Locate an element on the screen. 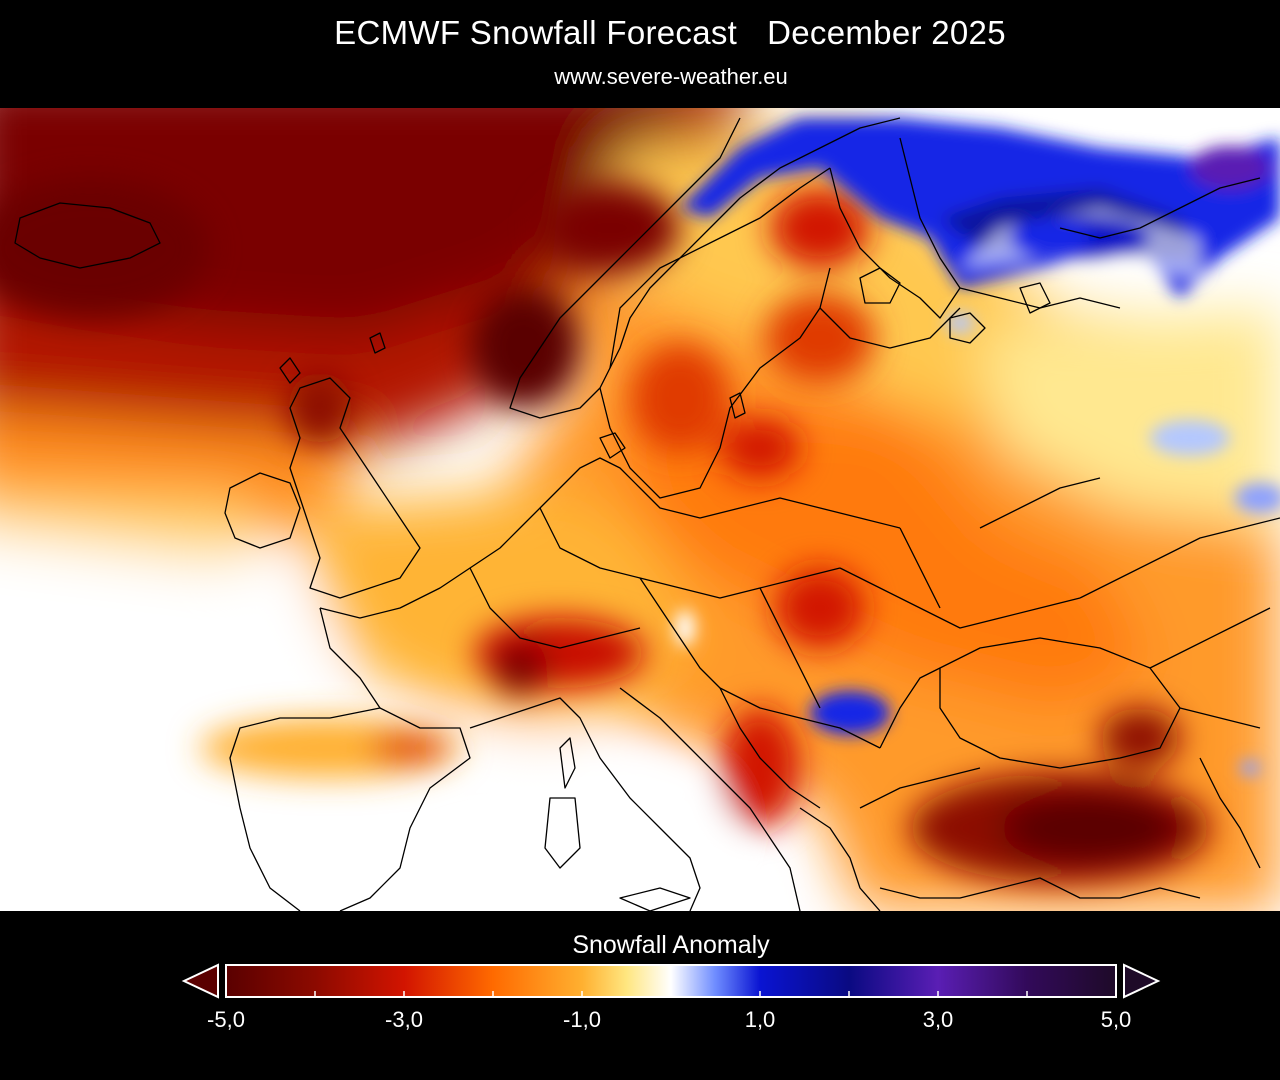  colorbar-high-arrow is located at coordinates (1142, 981).